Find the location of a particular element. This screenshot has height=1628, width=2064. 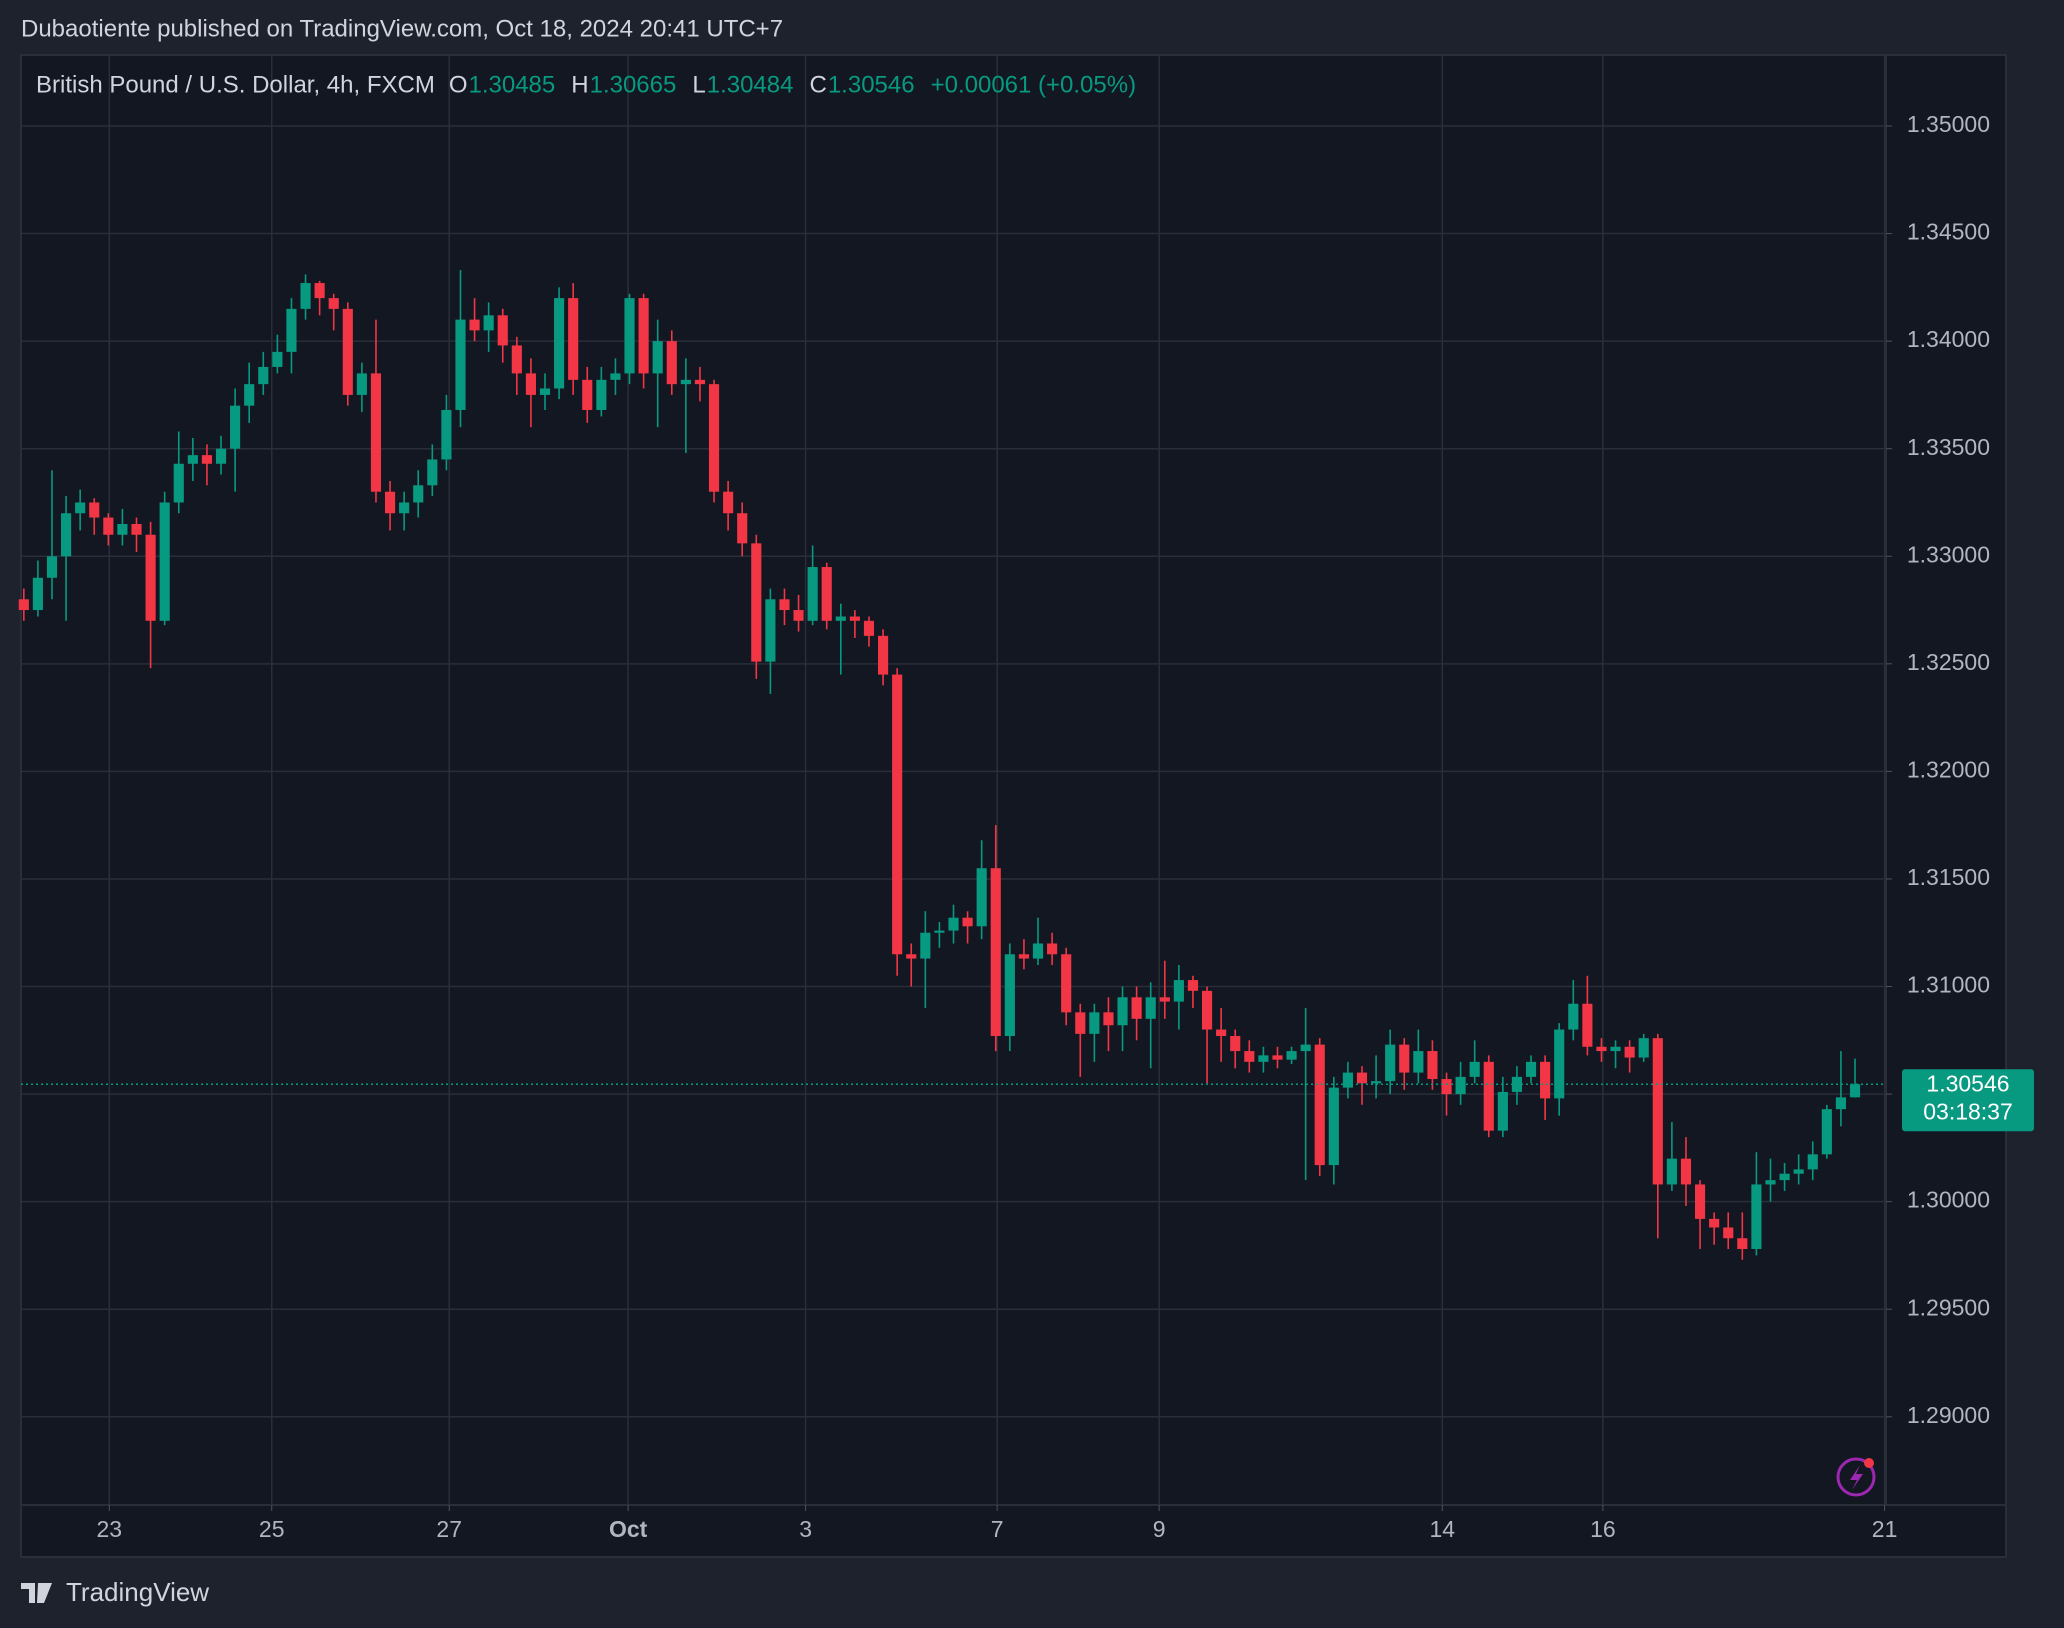

y-tick-label: 1.34500 is located at coordinates (1948, 232).